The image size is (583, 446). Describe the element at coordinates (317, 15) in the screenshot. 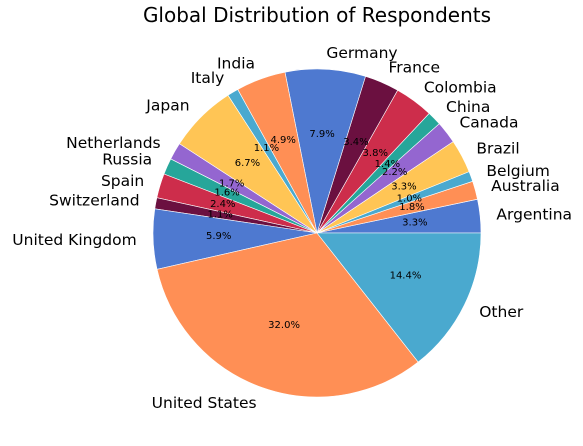

I see `chart-title: Global Distribution of Respondents` at that location.